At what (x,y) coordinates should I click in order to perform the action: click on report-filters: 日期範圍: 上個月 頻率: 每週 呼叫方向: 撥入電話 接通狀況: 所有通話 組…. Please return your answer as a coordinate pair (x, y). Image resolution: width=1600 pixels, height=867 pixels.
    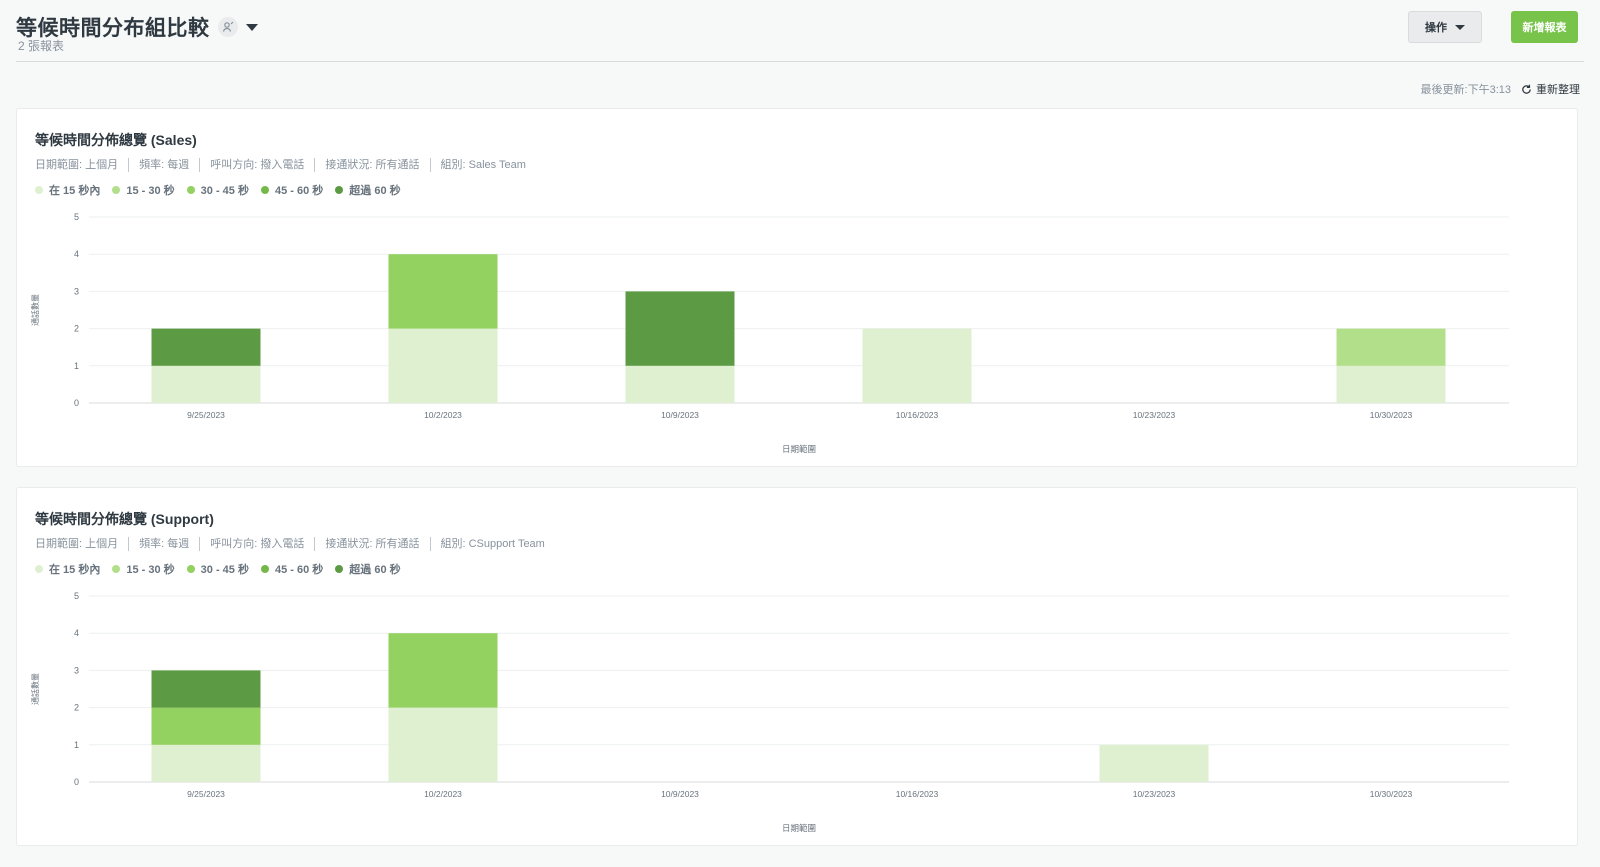
    Looking at the image, I should click on (295, 544).